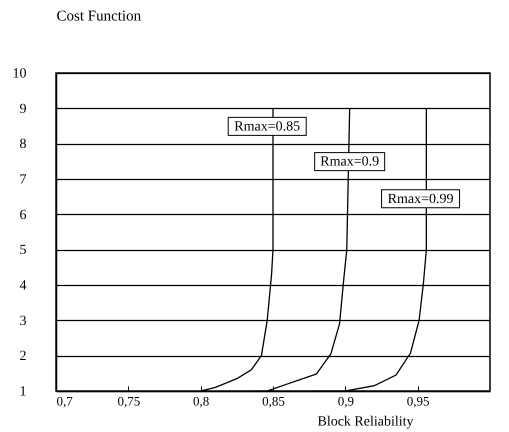 This screenshot has width=509, height=432. I want to click on x-tick-label: 0,95, so click(418, 401).